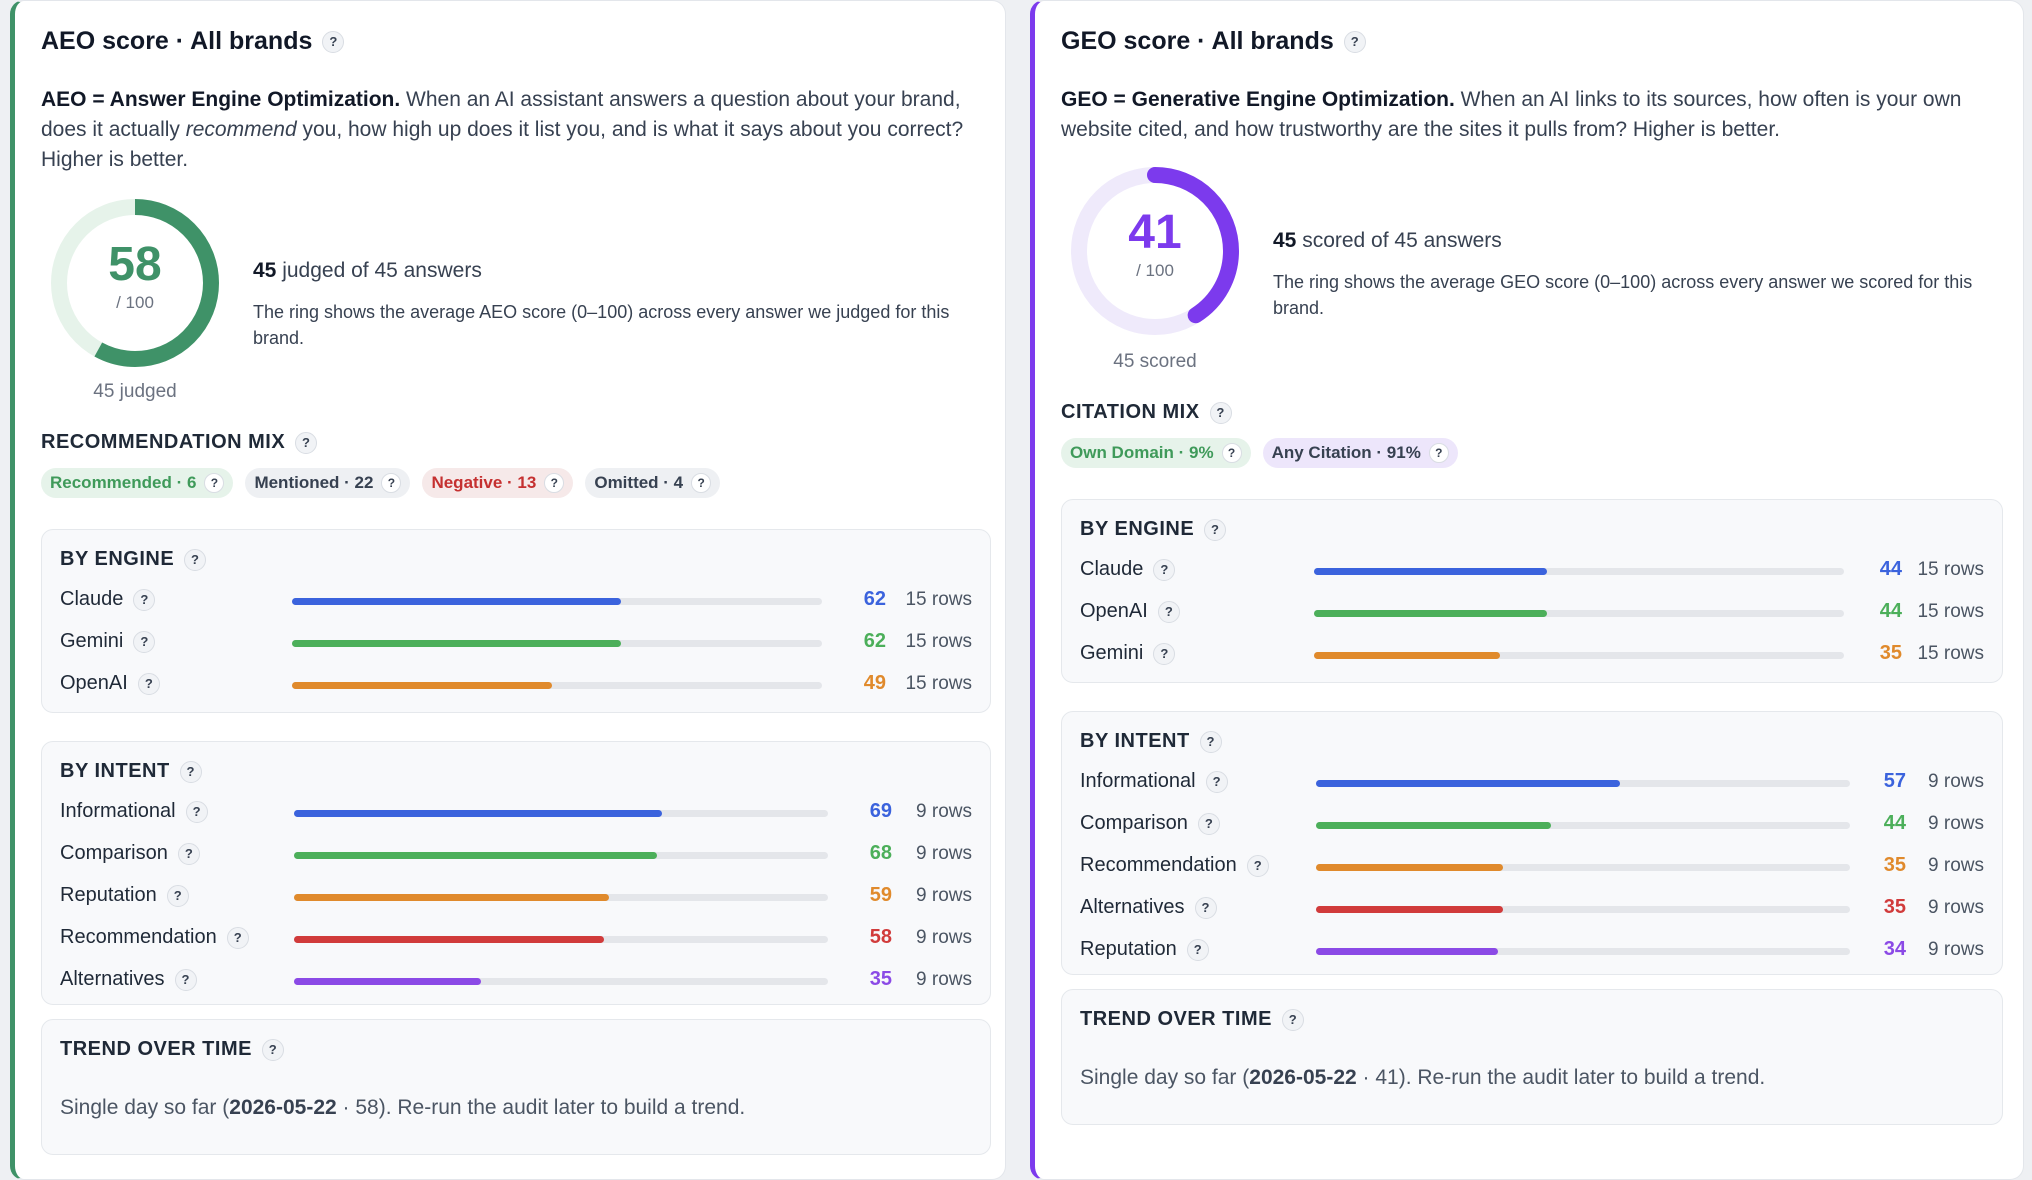 This screenshot has height=1180, width=2032. Describe the element at coordinates (516, 855) in the screenshot. I see `aeo-intent-row: Comparison? 68 9 rows` at that location.